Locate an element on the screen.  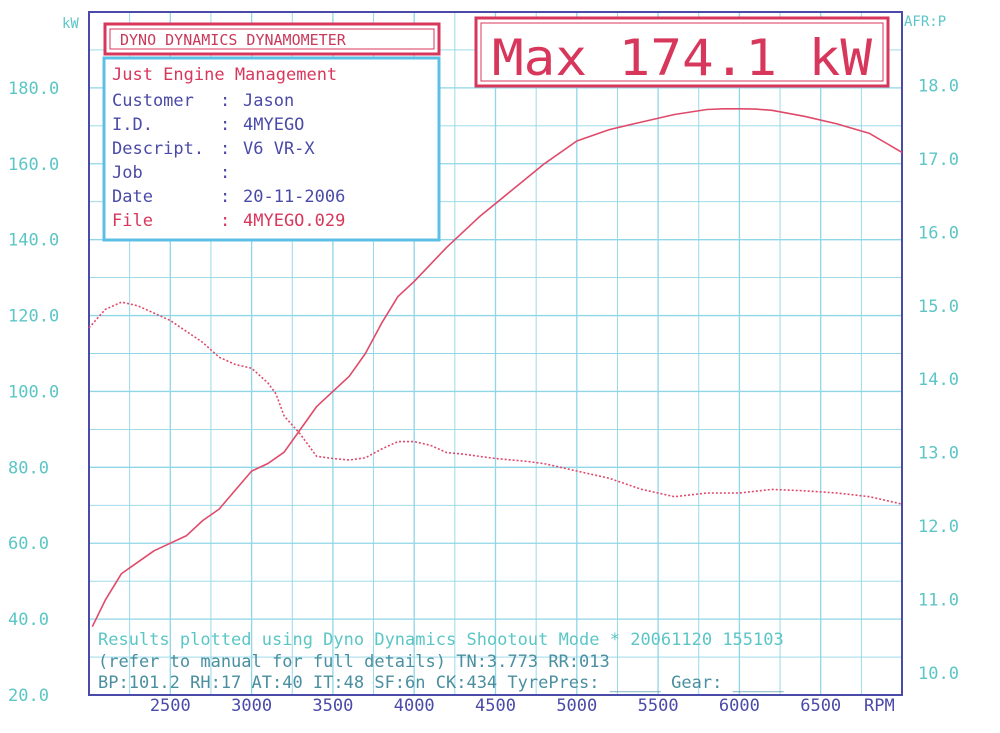
max-power-box is located at coordinates (682, 52).